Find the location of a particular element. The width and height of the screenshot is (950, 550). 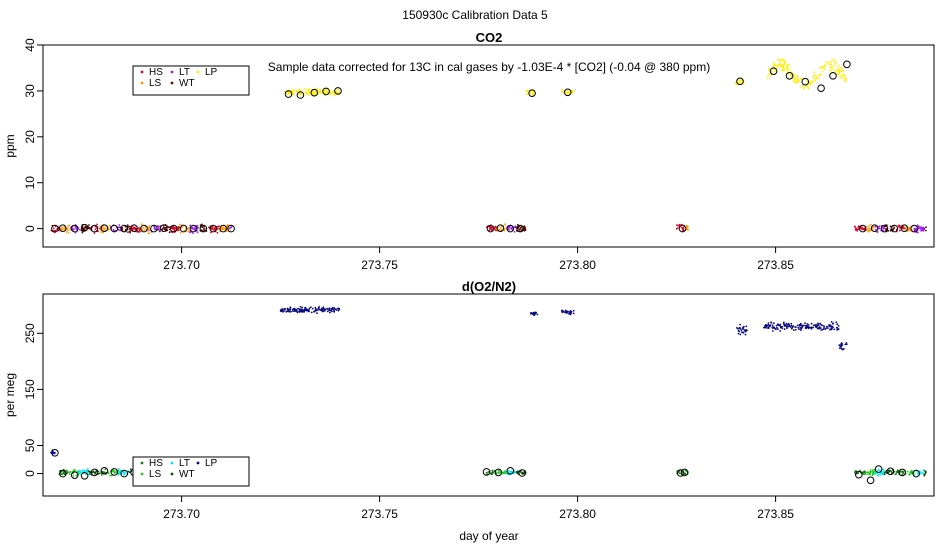

o2n2-legend-box is located at coordinates (191, 471).